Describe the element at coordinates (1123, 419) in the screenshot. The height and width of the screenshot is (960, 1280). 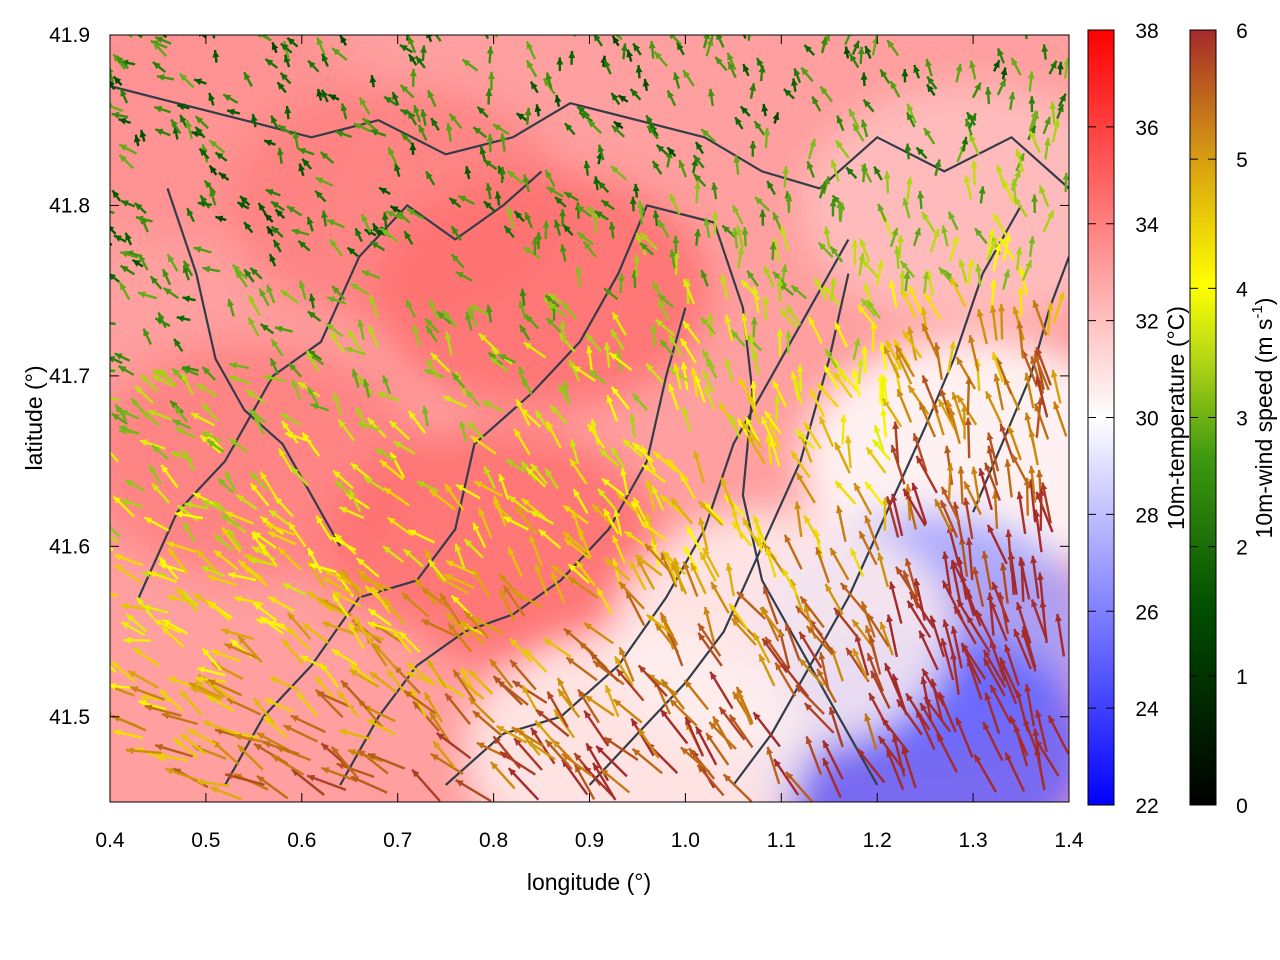
I see `temperature-colorbar-ticks: 22 24 26 28 30 32 34 36 38` at that location.